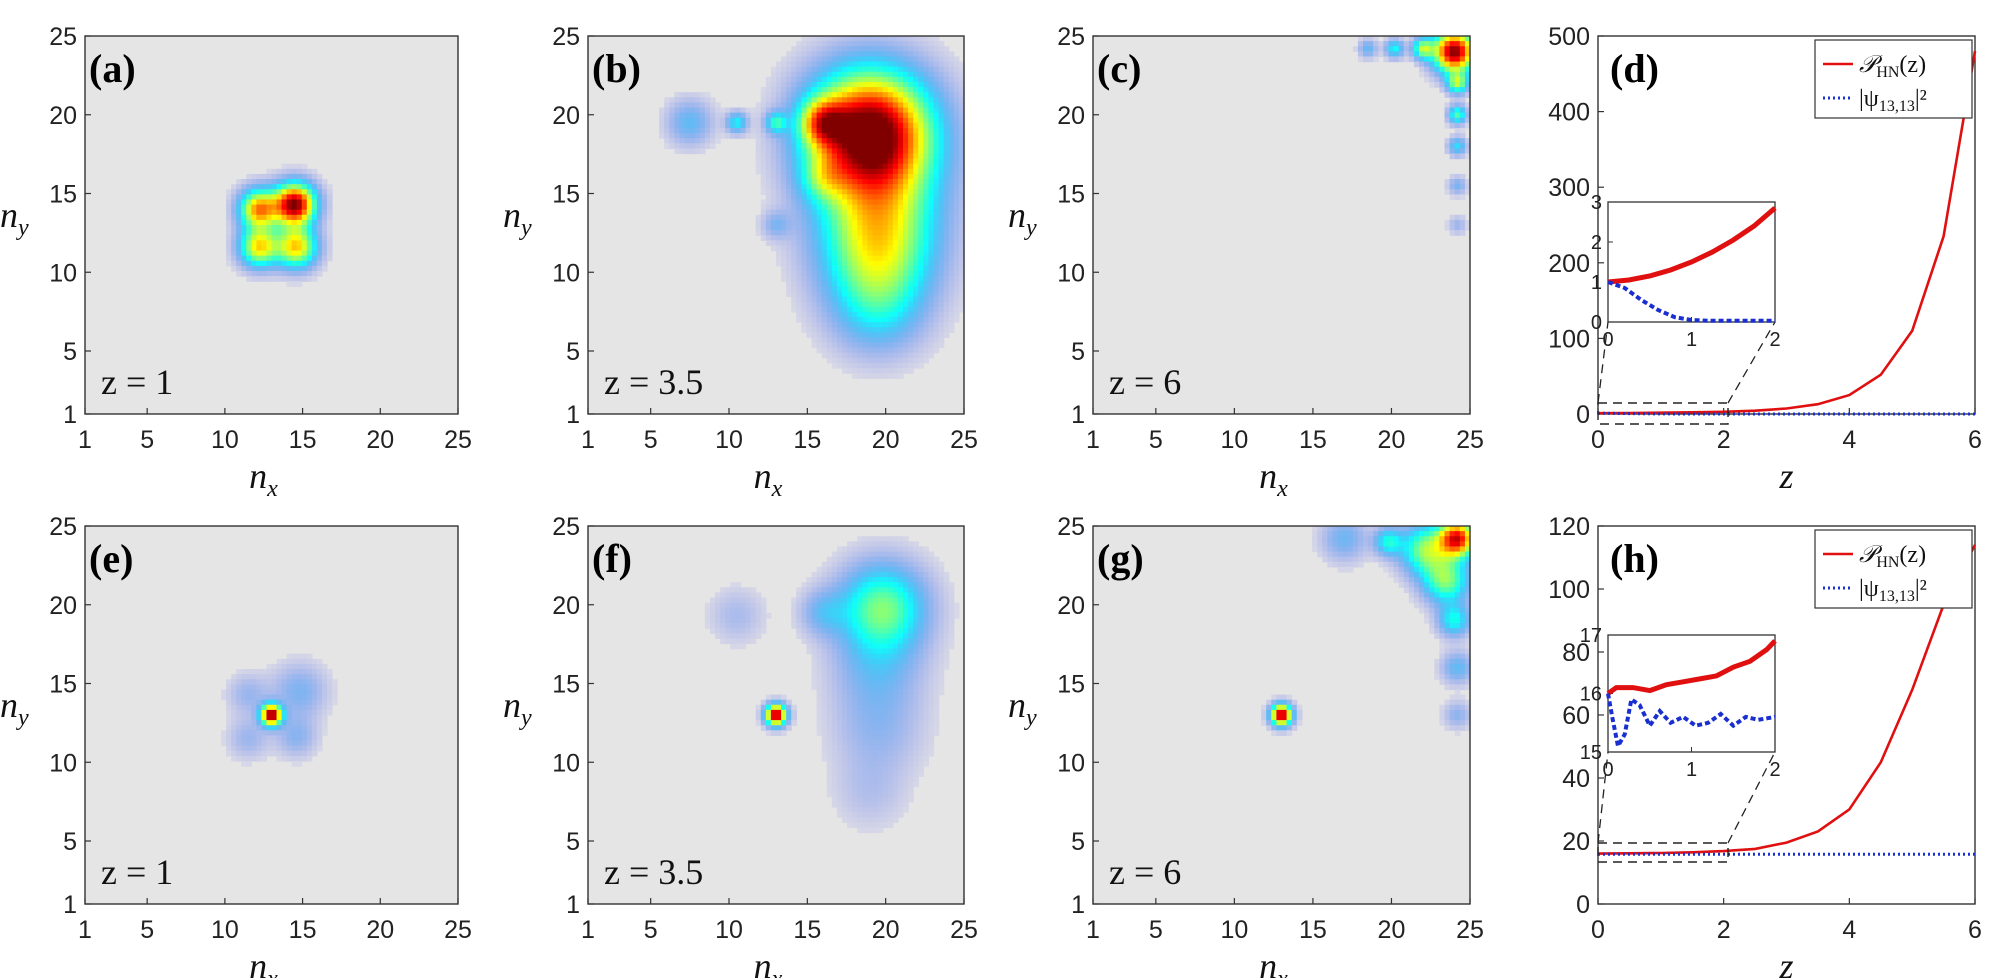  What do you see at coordinates (263, 962) in the screenshot?
I see `x-axis-label: nx` at bounding box center [263, 962].